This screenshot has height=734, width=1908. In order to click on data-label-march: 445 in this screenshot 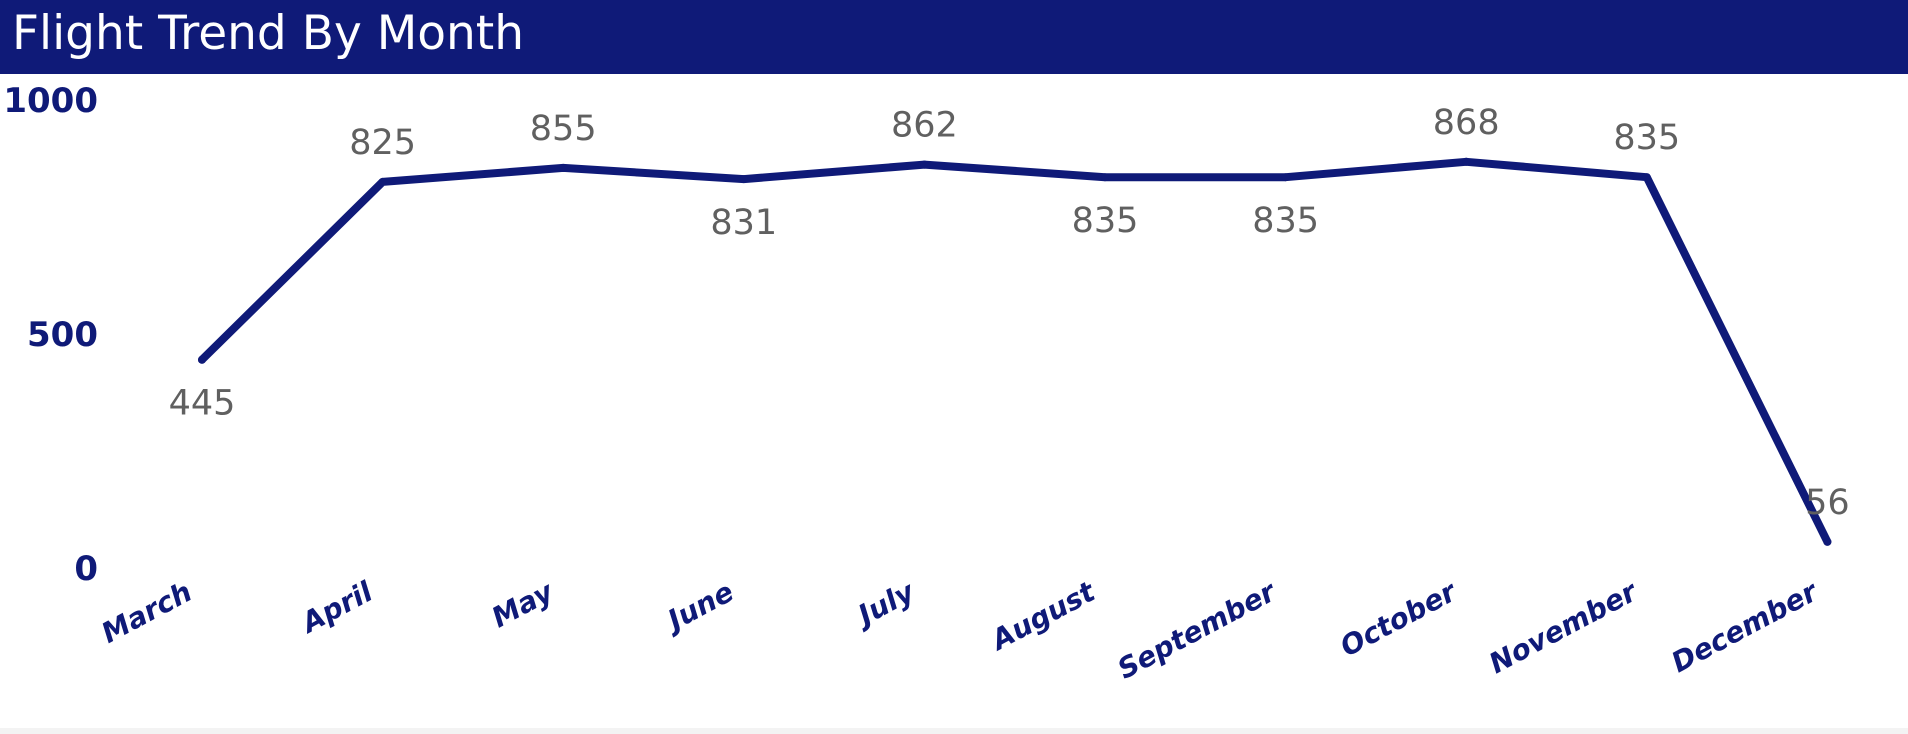, I will do `click(202, 404)`.